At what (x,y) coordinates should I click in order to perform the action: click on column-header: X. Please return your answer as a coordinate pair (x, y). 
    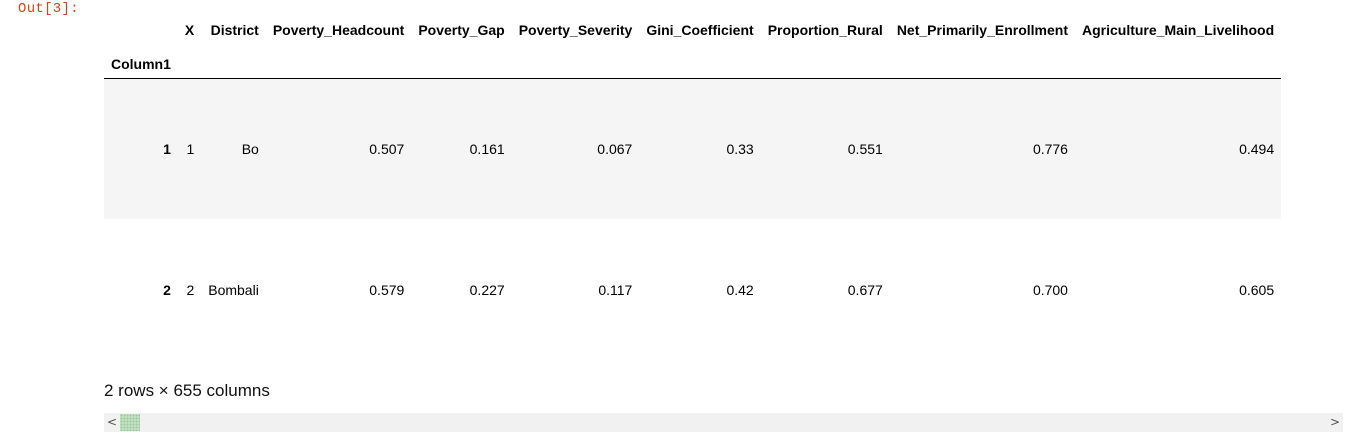
    Looking at the image, I should click on (189, 30).